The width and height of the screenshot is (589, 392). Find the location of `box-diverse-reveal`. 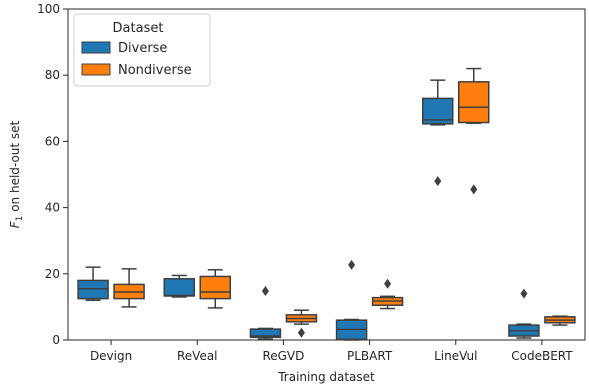

box-diverse-reveal is located at coordinates (179, 286).